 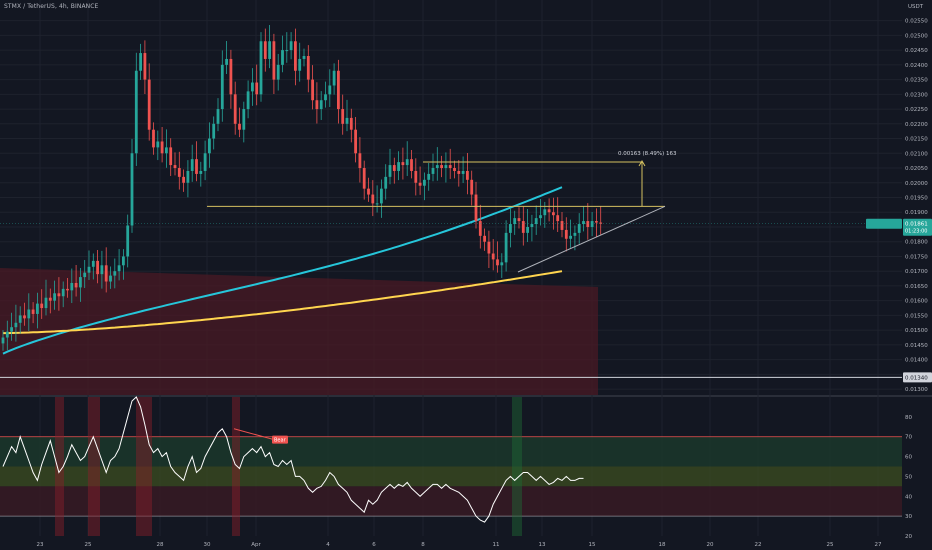 I want to click on price-tick-label: 0.02350, so click(x=916, y=81).